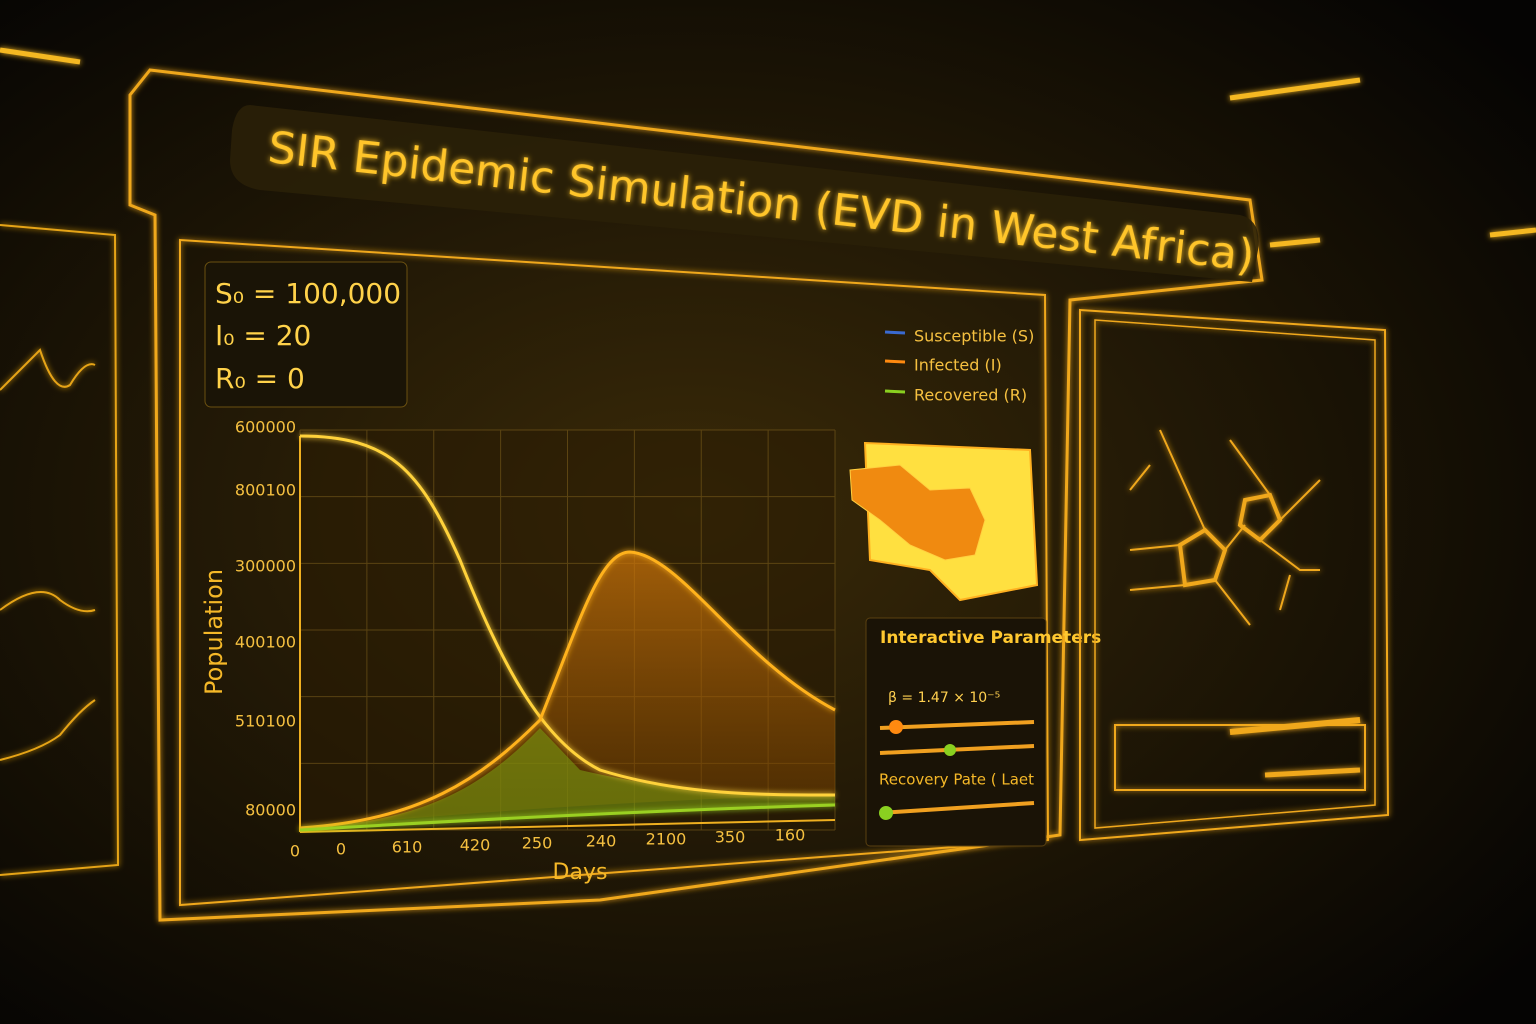 The width and height of the screenshot is (1536, 1024). What do you see at coordinates (957, 749) in the screenshot?
I see `slider` at bounding box center [957, 749].